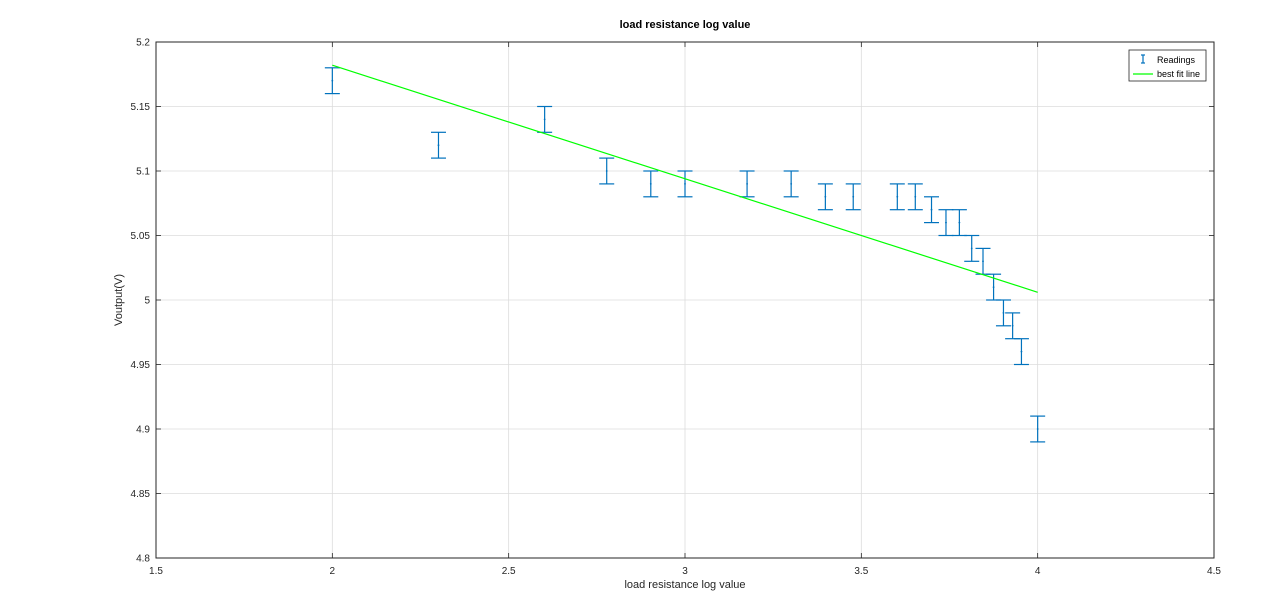 This screenshot has width=1279, height=616. I want to click on legend-readings-marker, so click(1143, 59).